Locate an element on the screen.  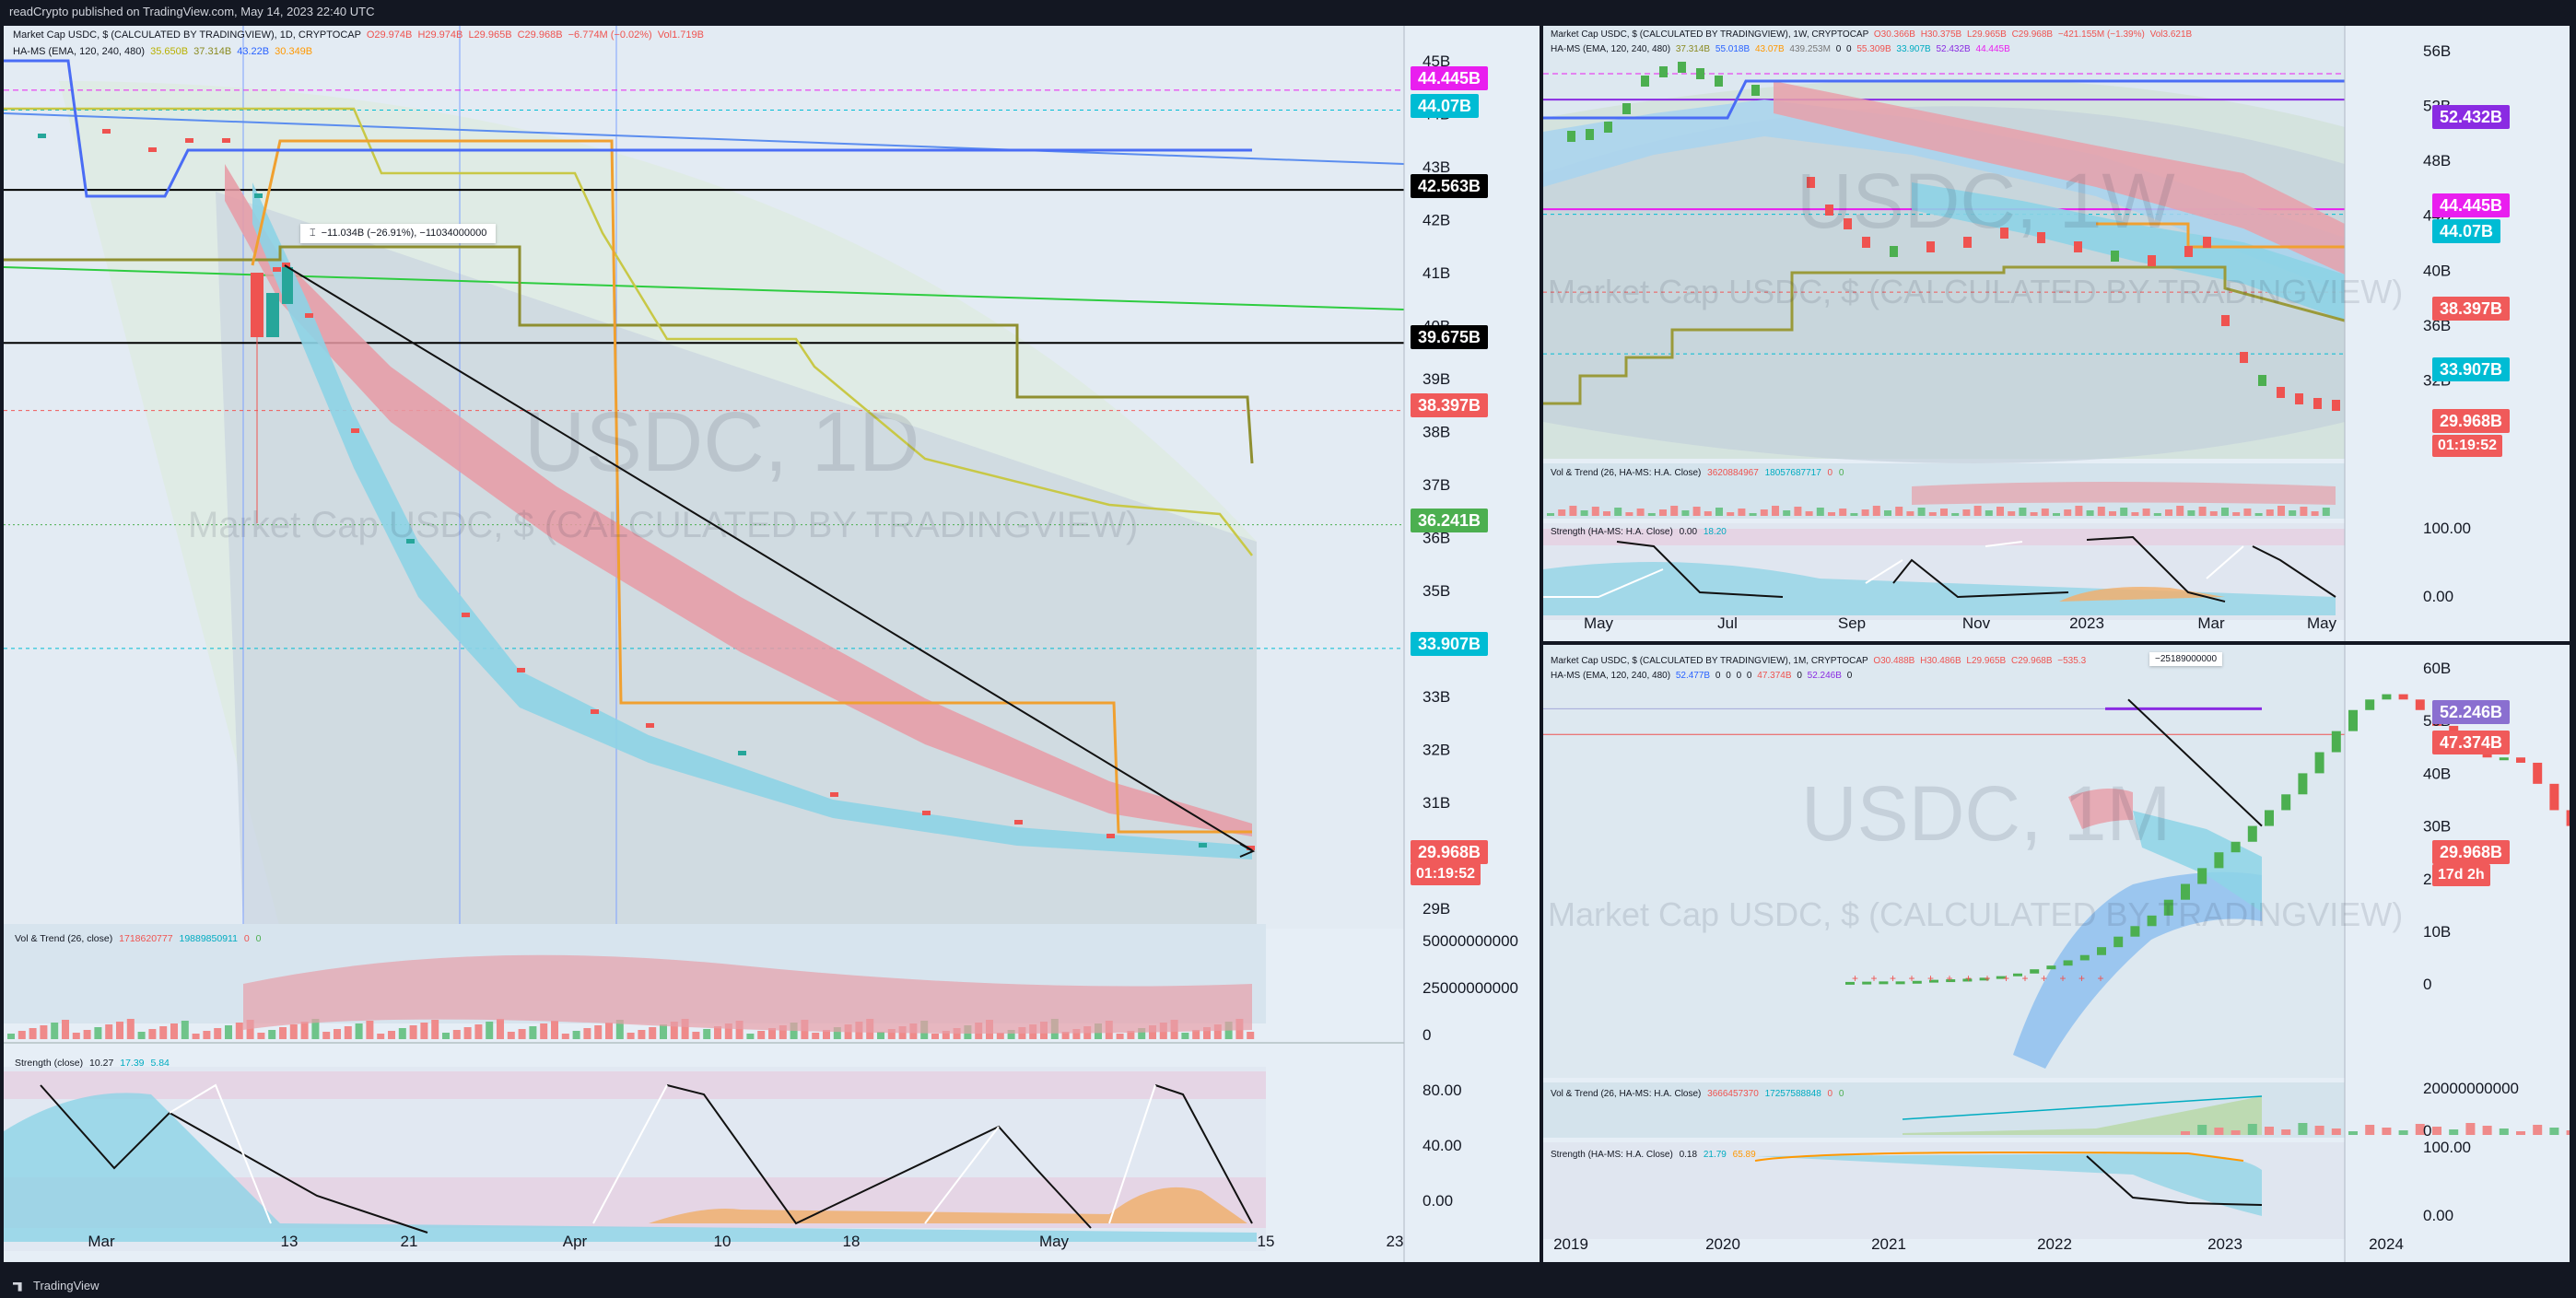
monthly-price-tag: 47.374B is located at coordinates (2471, 742).